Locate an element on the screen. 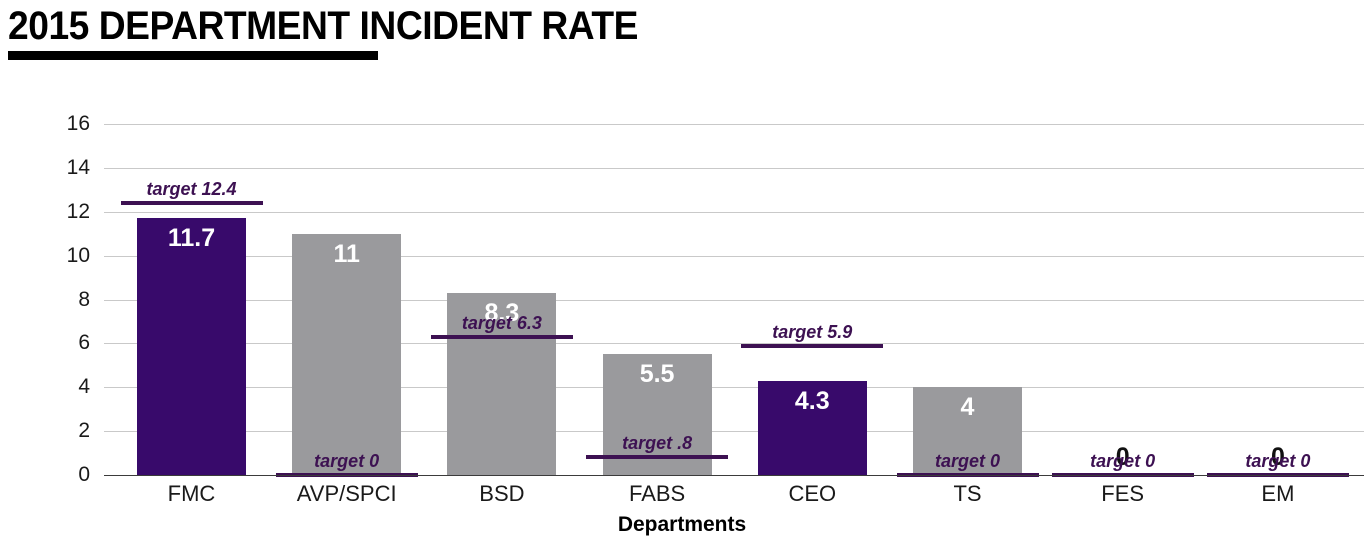 The height and width of the screenshot is (552, 1364). x-axis-tick-label: AVP/SPCI is located at coordinates (346, 493).